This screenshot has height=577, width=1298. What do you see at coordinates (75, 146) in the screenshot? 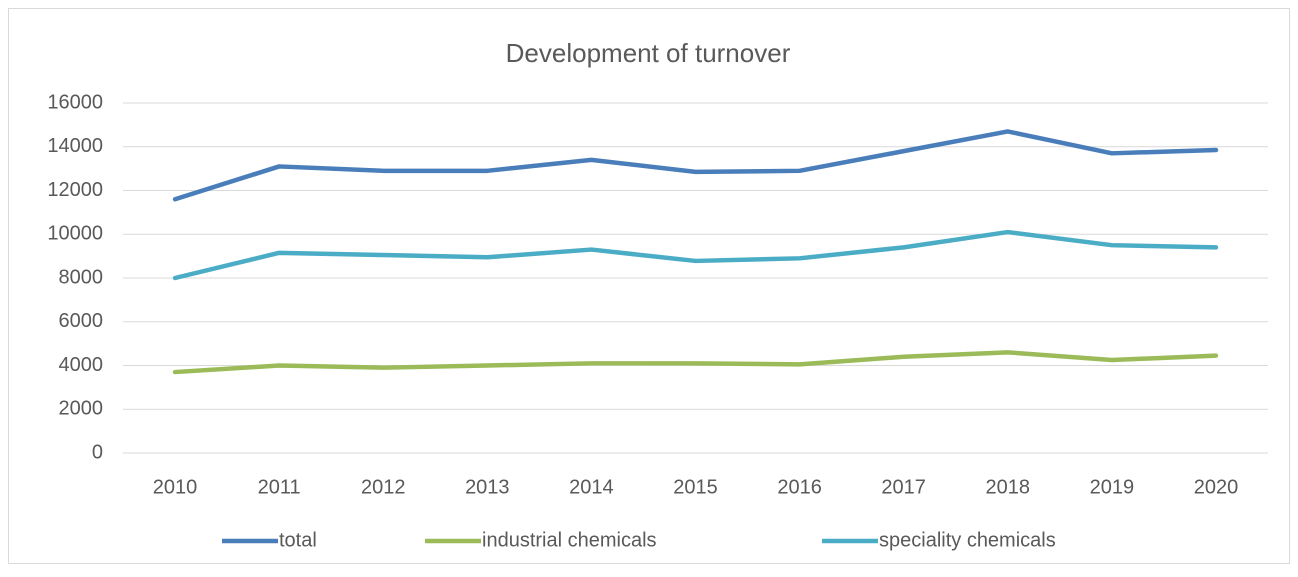
I see `y-tick-label: 14000` at bounding box center [75, 146].